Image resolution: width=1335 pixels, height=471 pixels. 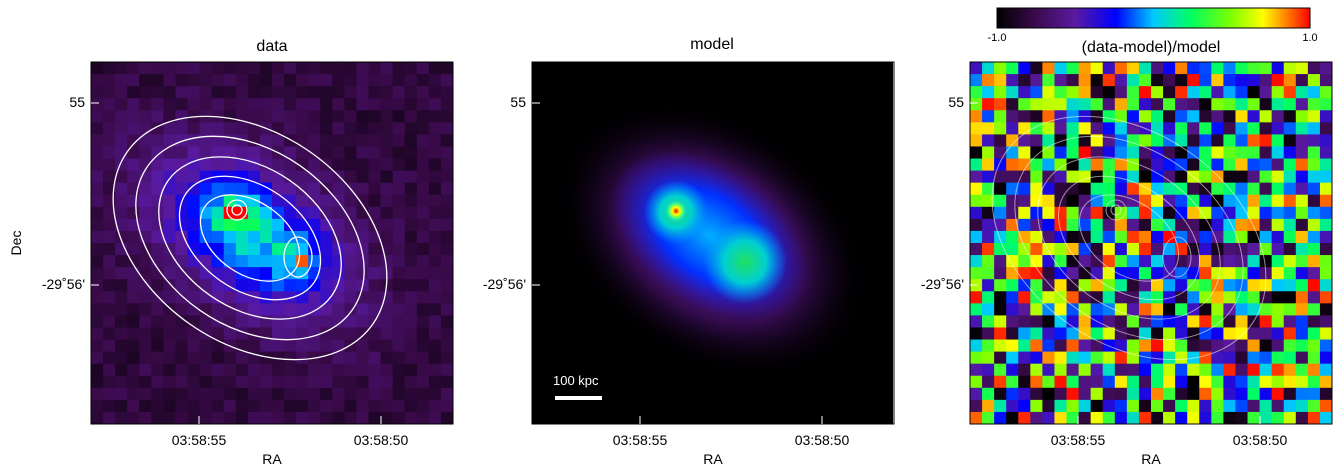 What do you see at coordinates (1309, 38) in the screenshot?
I see `colorbar-max: 1.0` at bounding box center [1309, 38].